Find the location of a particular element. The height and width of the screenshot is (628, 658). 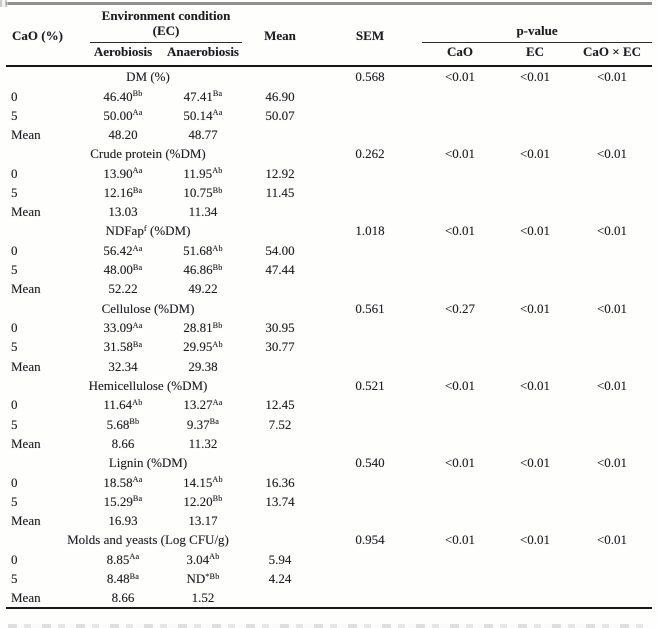

sem-value-cell: 0.568 is located at coordinates (370, 76).